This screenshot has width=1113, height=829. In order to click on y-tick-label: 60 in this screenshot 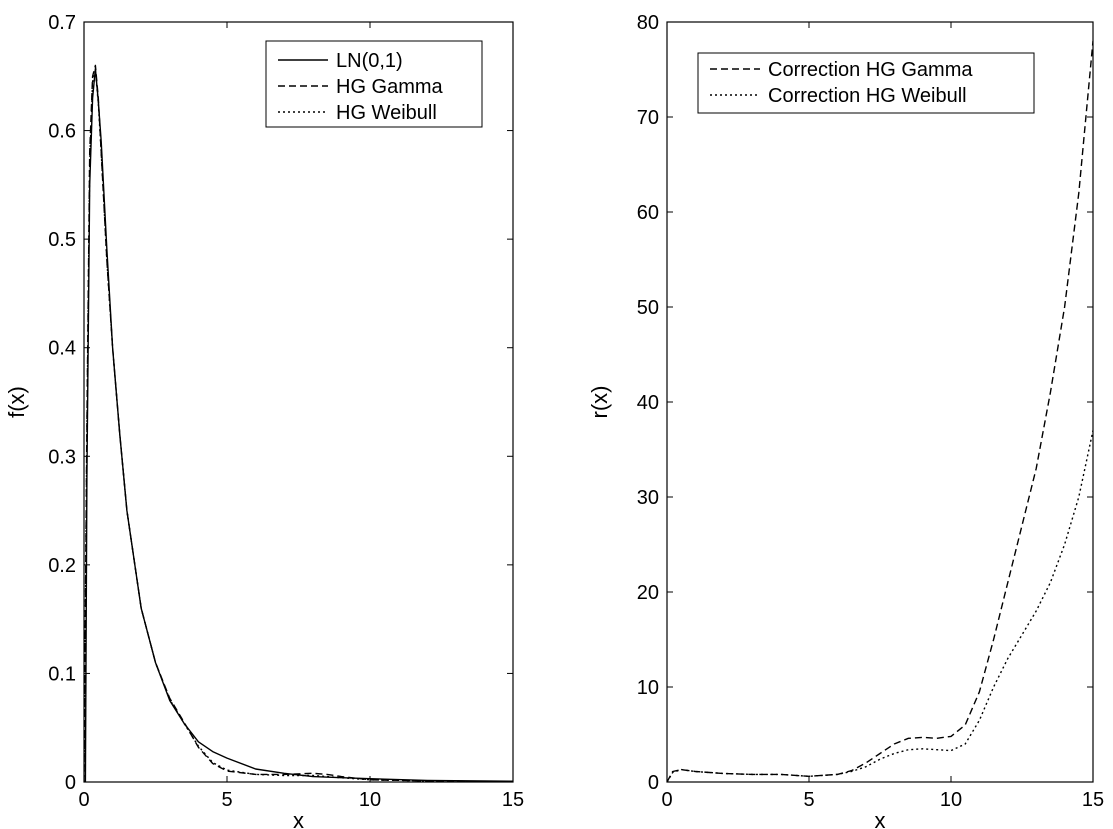, I will do `click(648, 213)`.